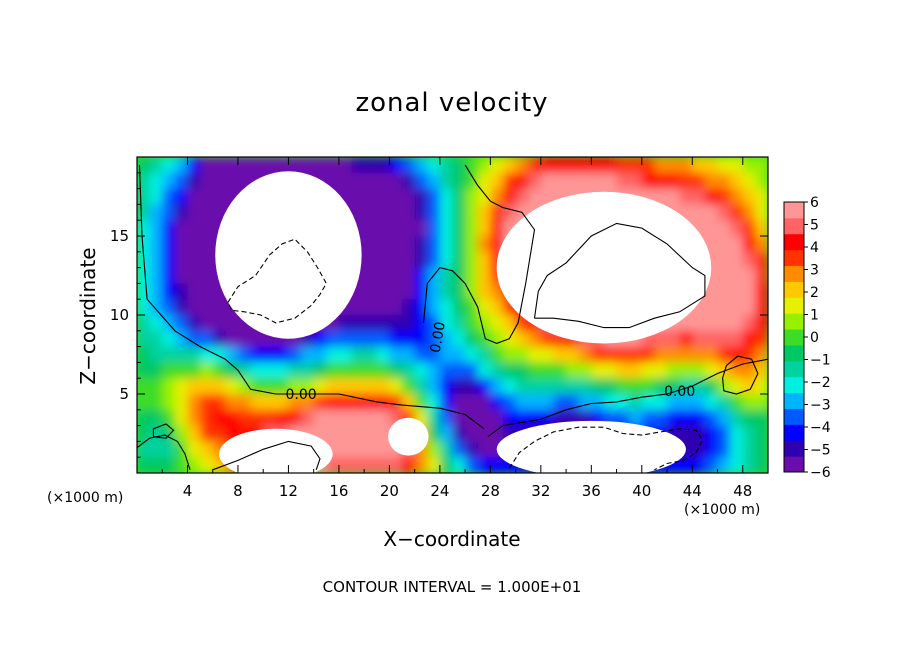 This screenshot has height=654, width=904. What do you see at coordinates (814, 248) in the screenshot?
I see `colorbar-tick-label: 4` at bounding box center [814, 248].